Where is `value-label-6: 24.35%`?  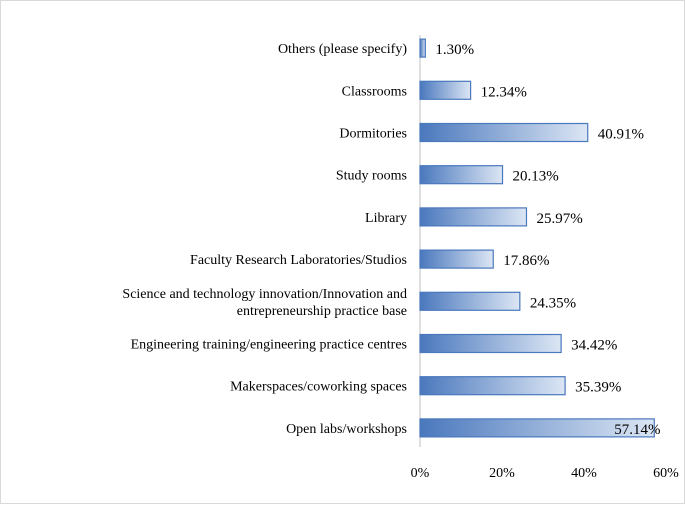
value-label-6: 24.35% is located at coordinates (553, 303).